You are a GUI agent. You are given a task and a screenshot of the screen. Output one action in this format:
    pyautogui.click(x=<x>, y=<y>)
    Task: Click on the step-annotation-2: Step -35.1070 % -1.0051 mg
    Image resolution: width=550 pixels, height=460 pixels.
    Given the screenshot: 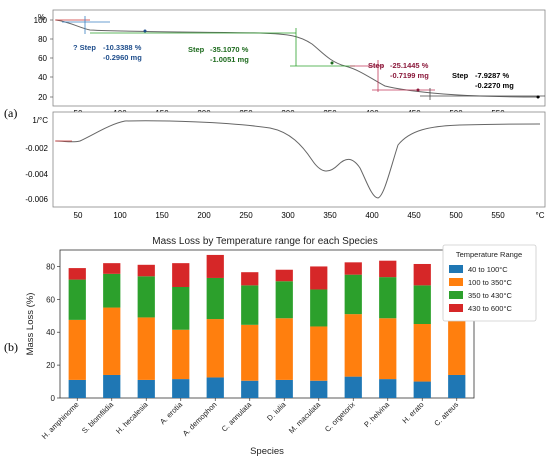 What is the action you would take?
    pyautogui.click(x=218, y=54)
    